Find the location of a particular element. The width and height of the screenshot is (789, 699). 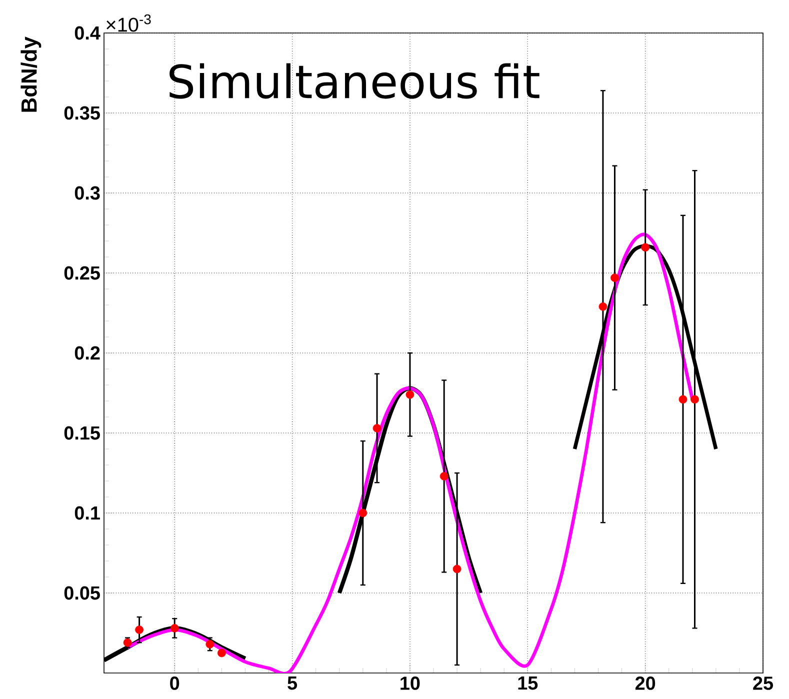

x-tick-label: 10 is located at coordinates (410, 683).